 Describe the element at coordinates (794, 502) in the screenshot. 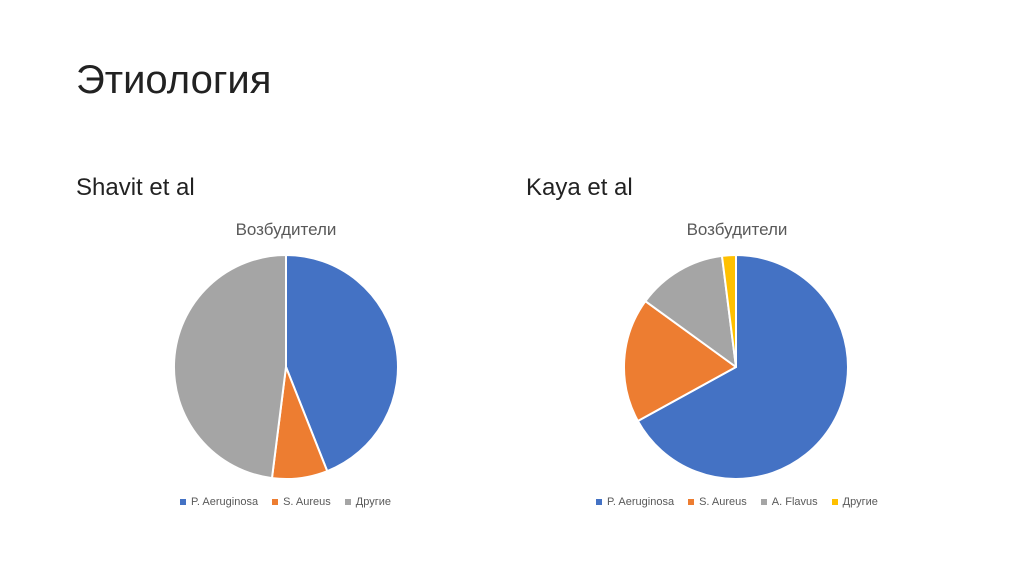

I see `legend-label: A. Flavus` at that location.